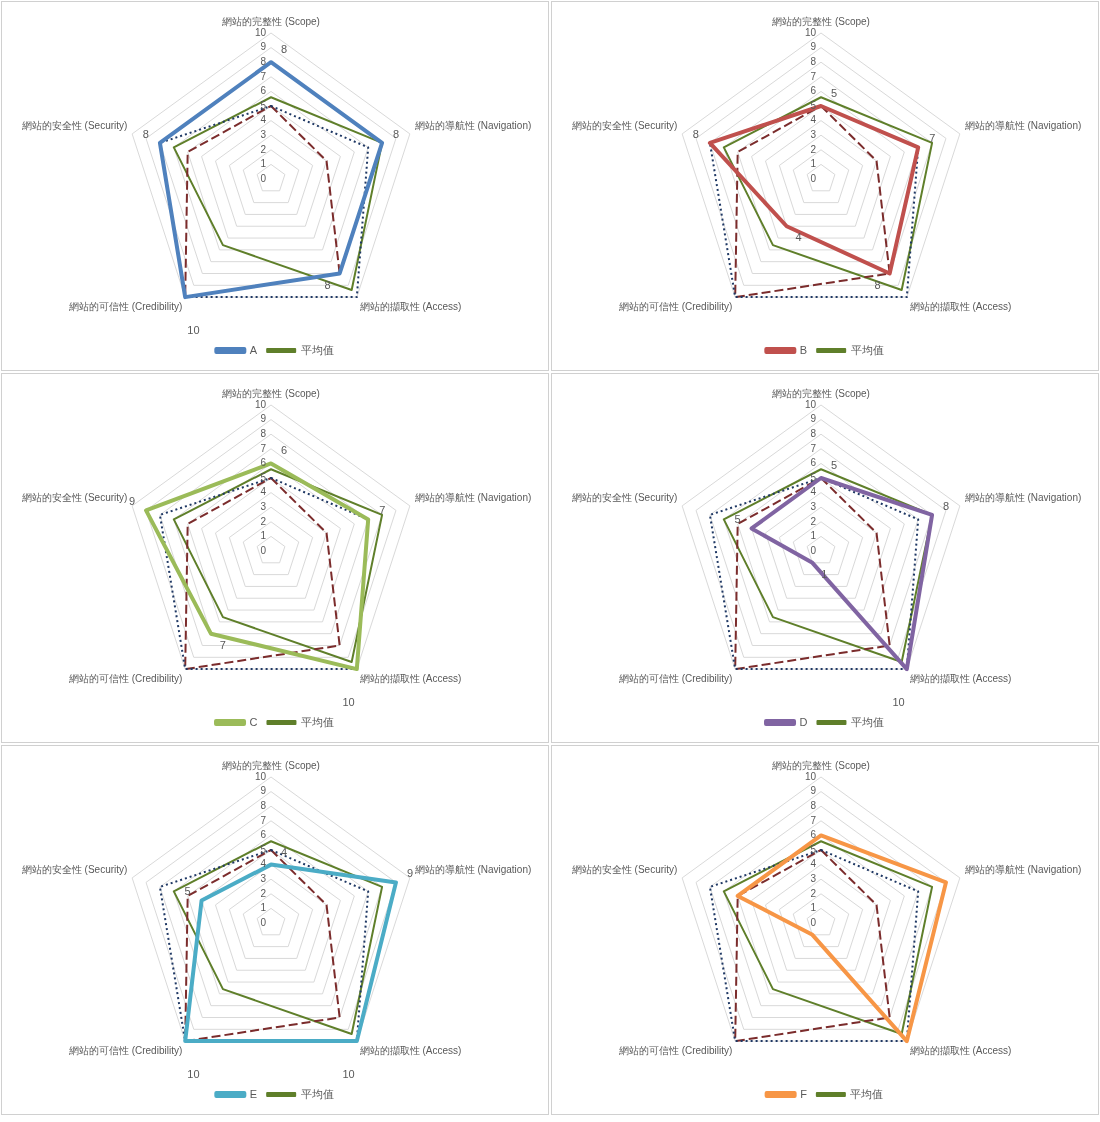 The image size is (1100, 1122). I want to click on data-label: 9, so click(132, 501).